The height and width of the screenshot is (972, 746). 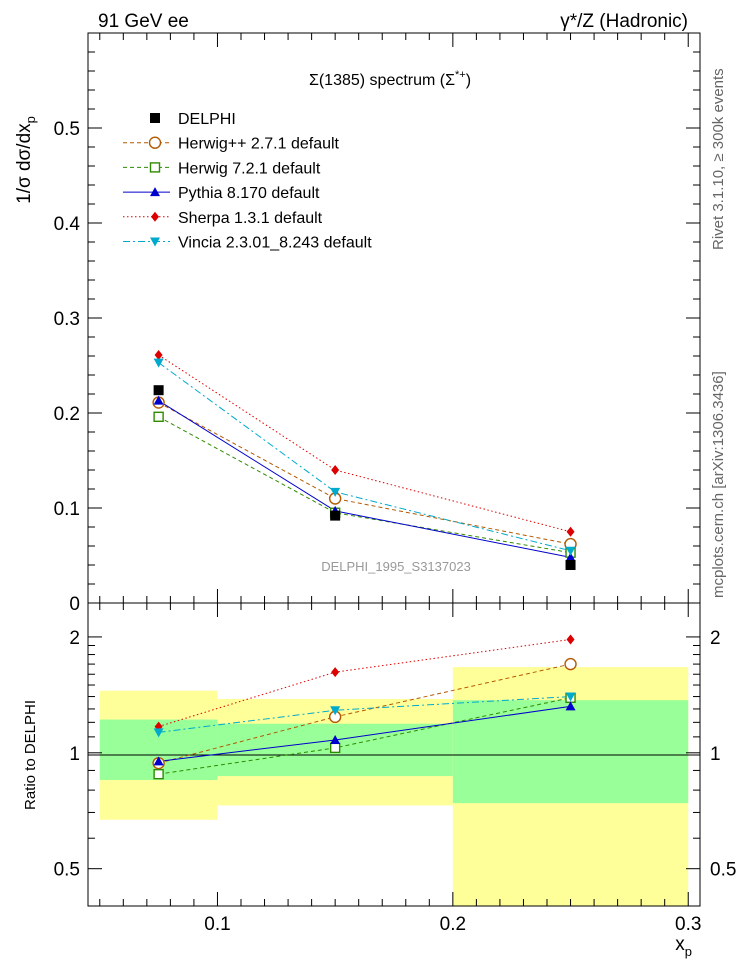 I want to click on main-line-herwigpp, so click(x=364, y=473).